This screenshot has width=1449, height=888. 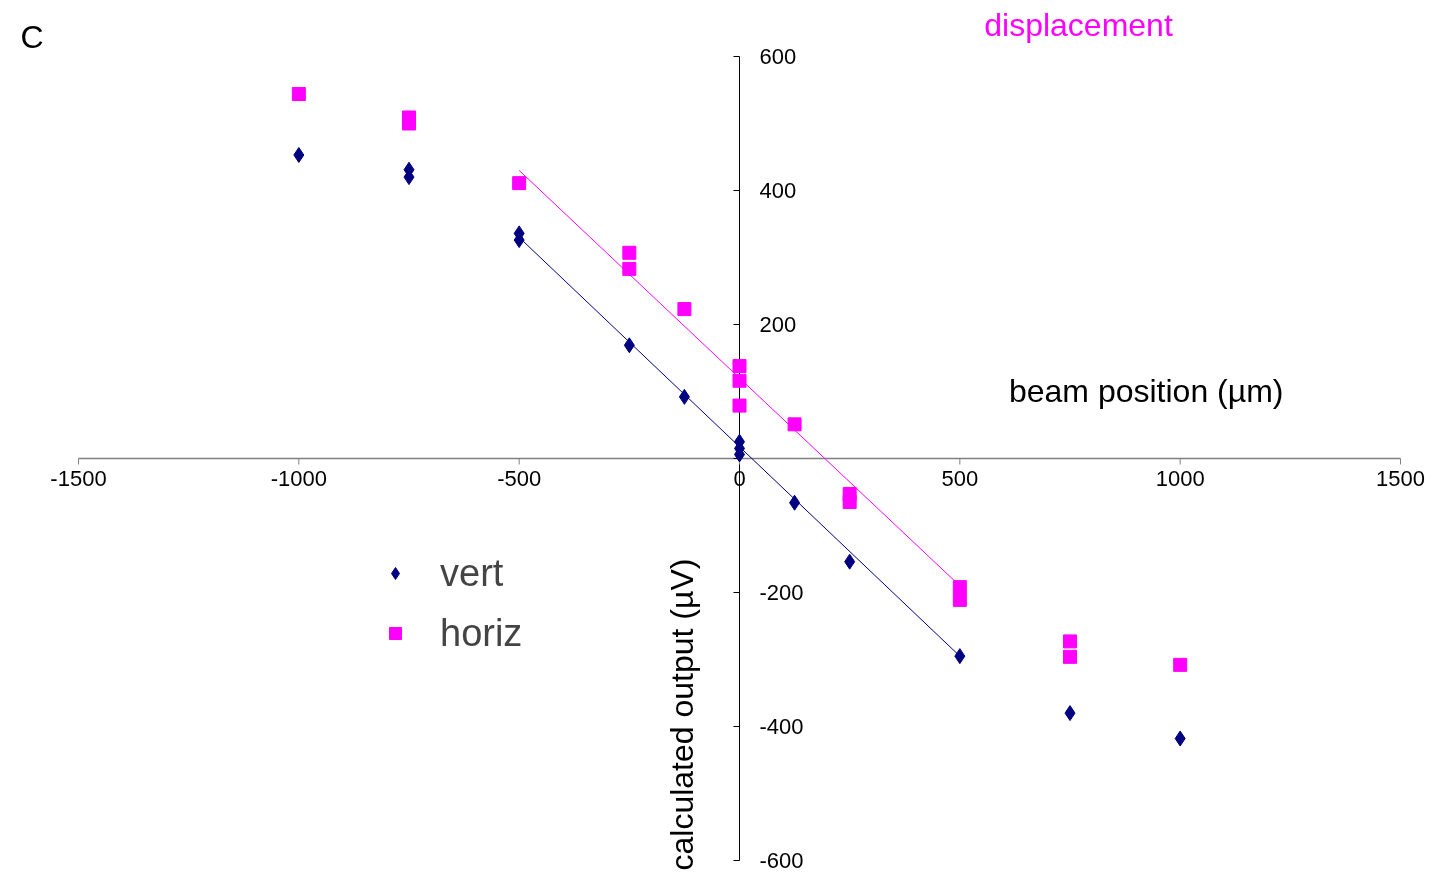 I want to click on x-tick-label: 1000, so click(x=1180, y=478).